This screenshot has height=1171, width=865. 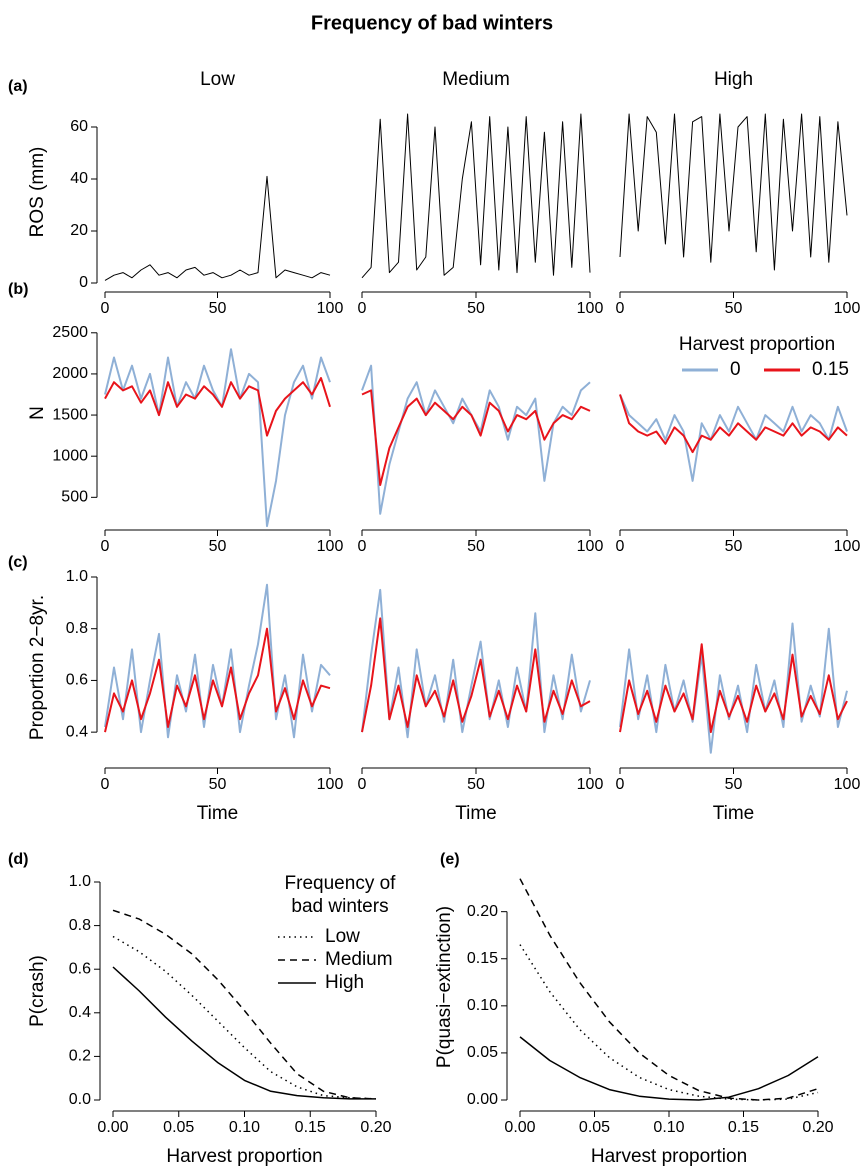 I want to click on y-axis-label: P(crash), so click(x=37, y=991).